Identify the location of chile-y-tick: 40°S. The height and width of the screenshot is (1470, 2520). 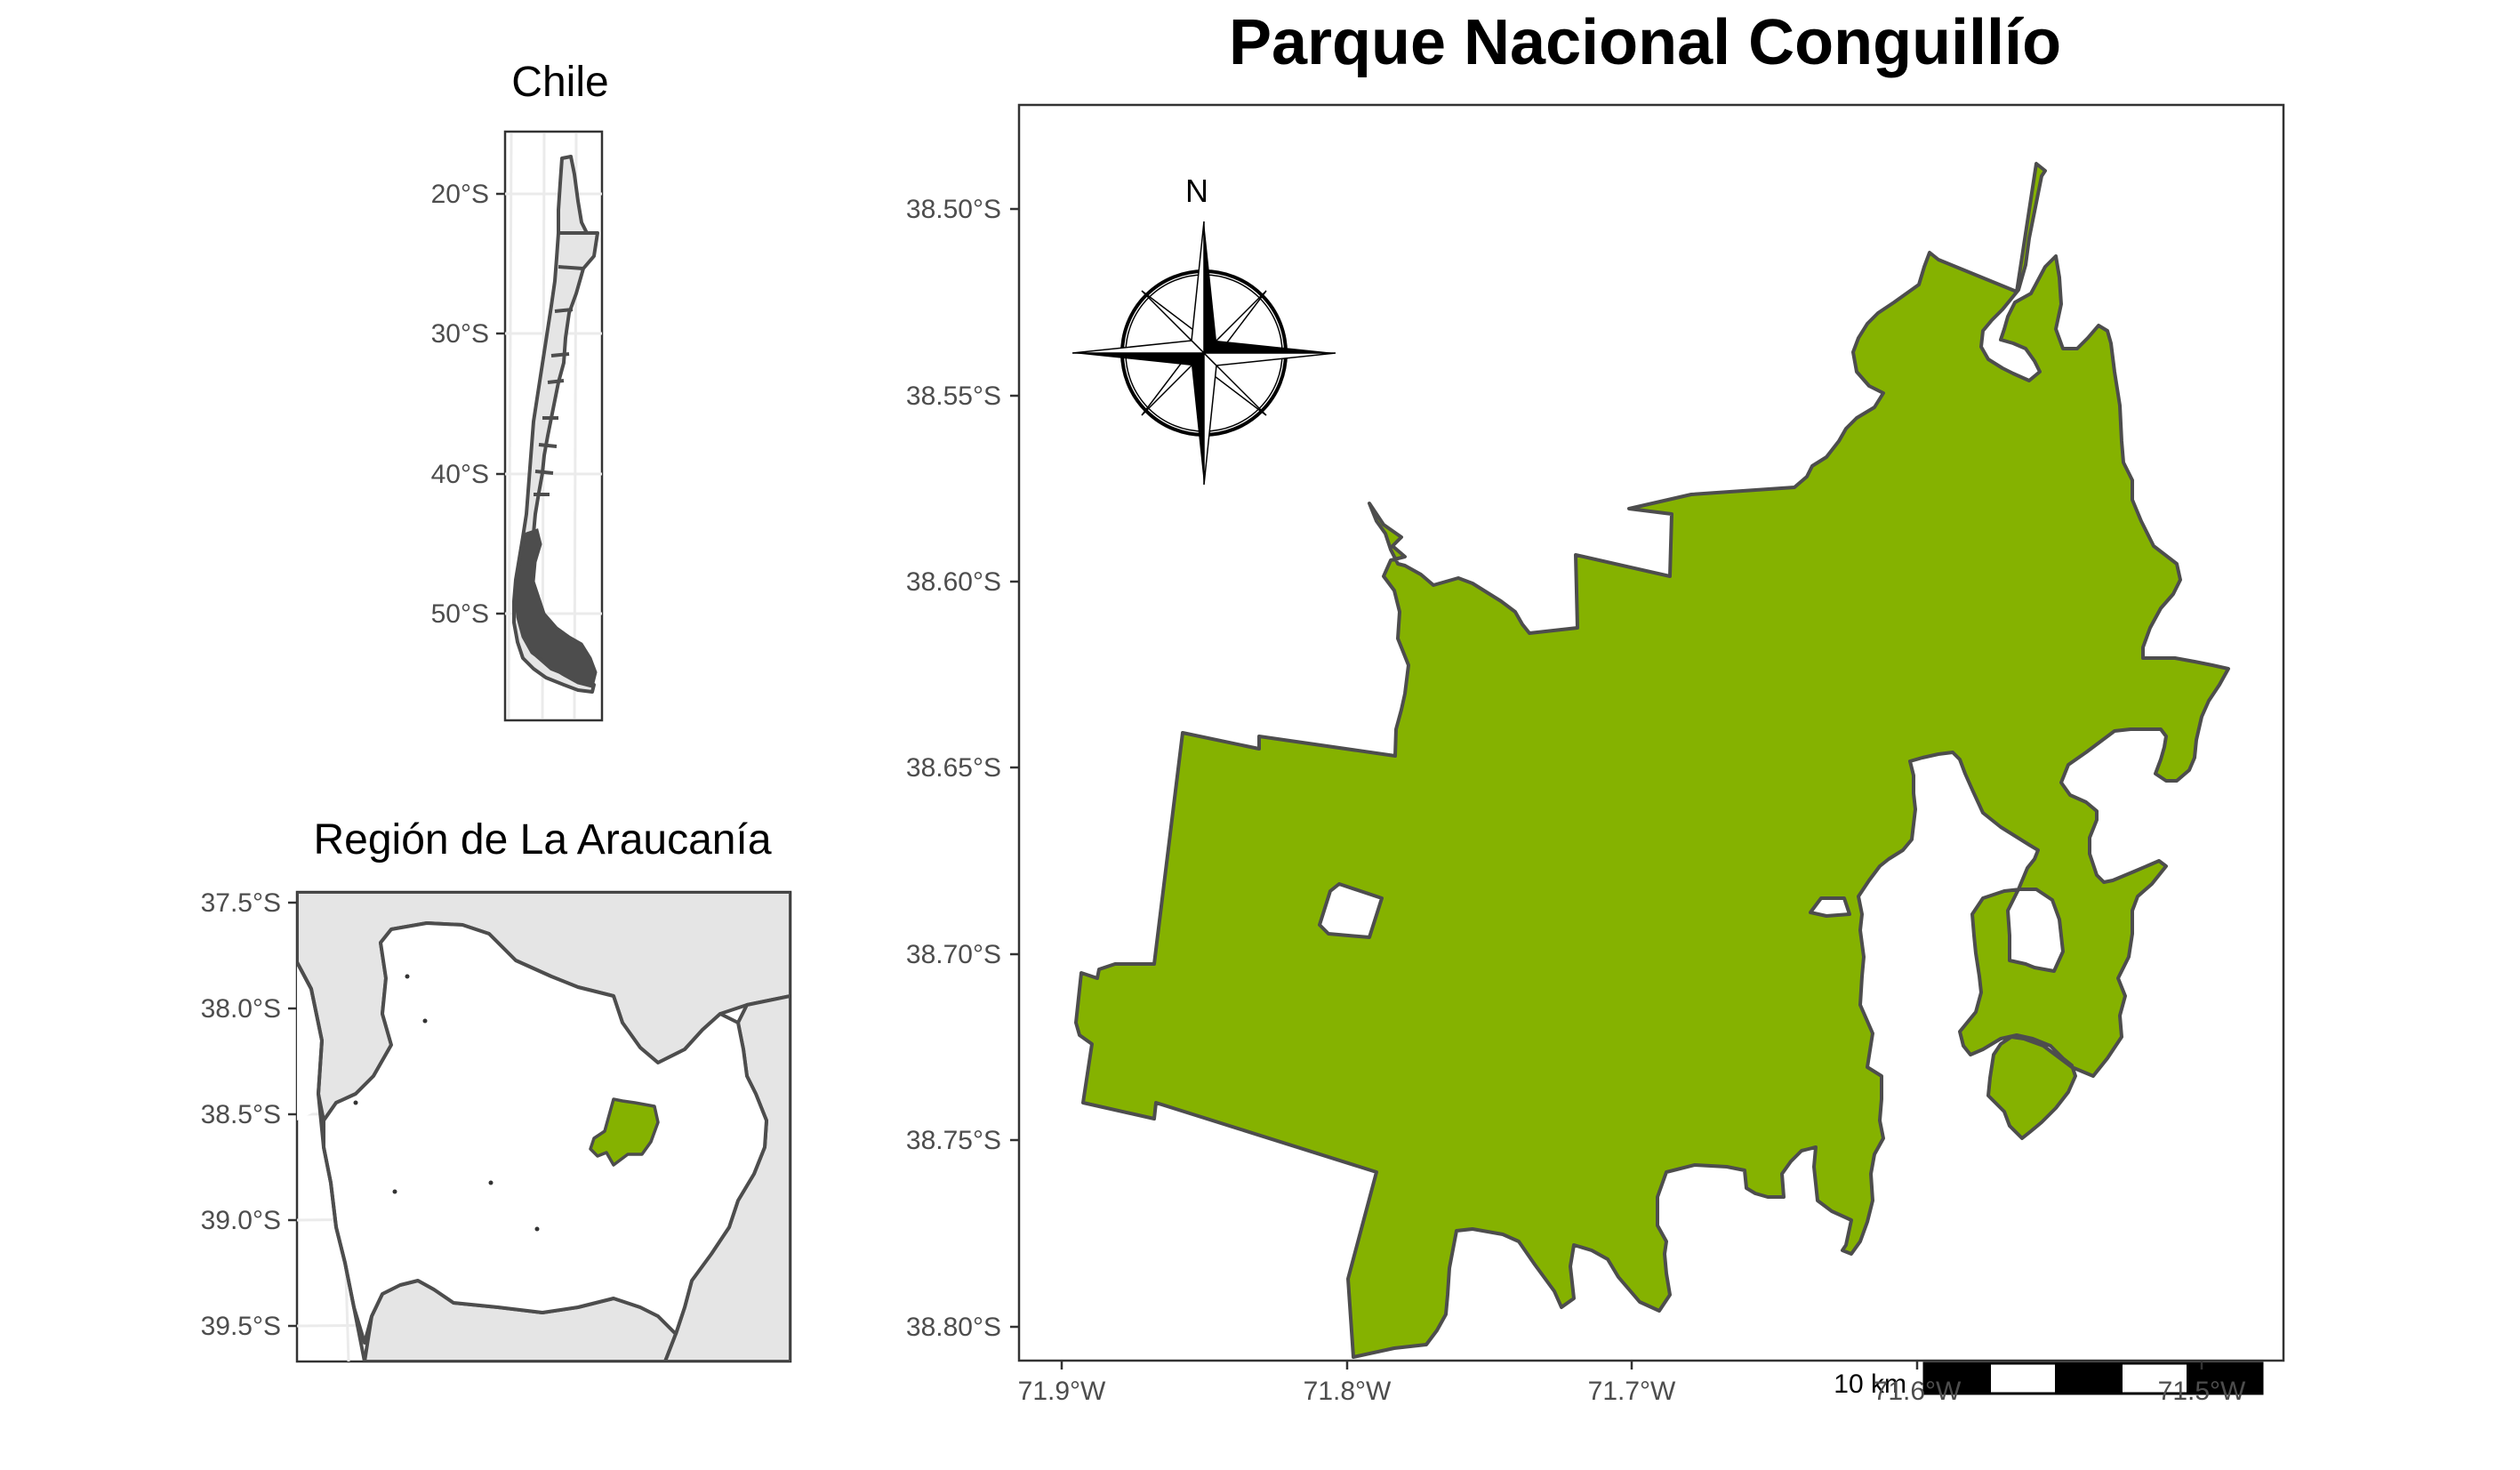
(460, 474).